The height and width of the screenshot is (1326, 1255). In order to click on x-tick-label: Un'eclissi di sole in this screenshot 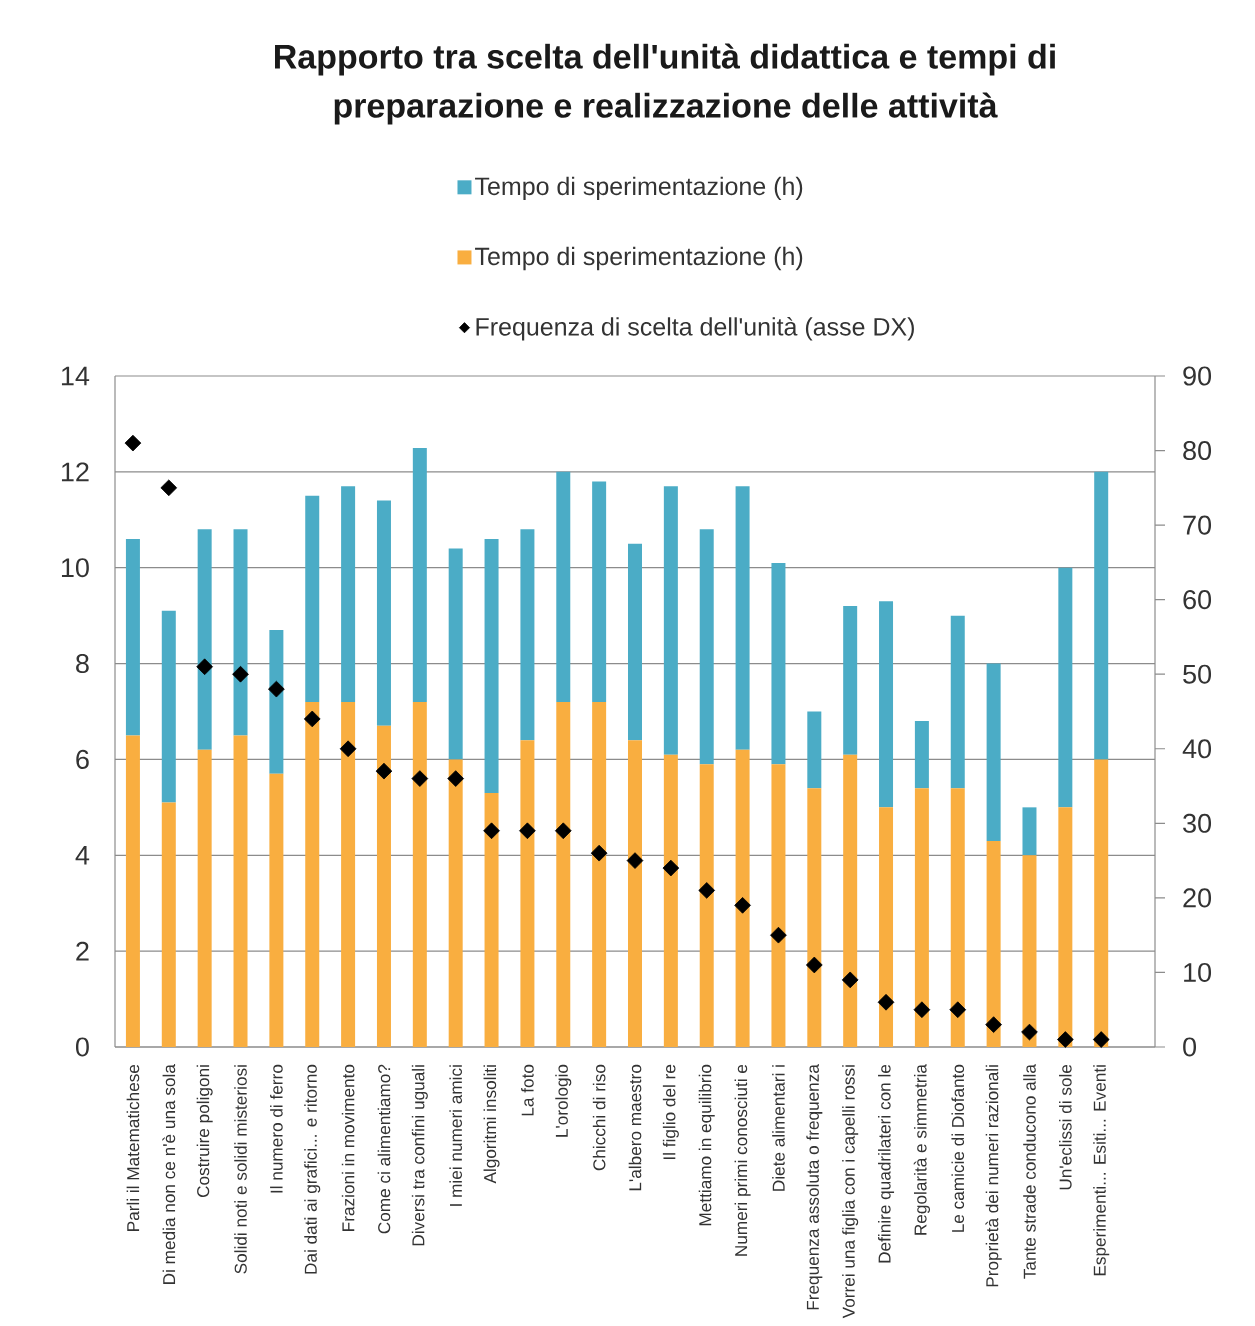, I will do `click(1065, 1127)`.